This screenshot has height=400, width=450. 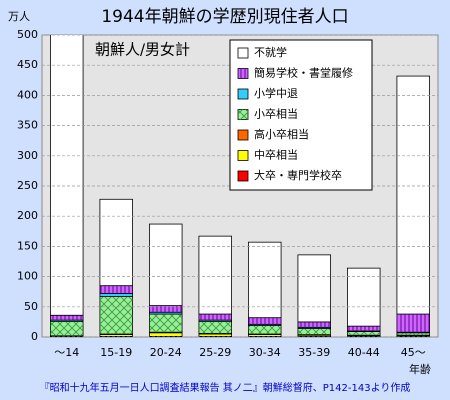 What do you see at coordinates (27, 245) in the screenshot?
I see `y-tick-label: 150` at bounding box center [27, 245].